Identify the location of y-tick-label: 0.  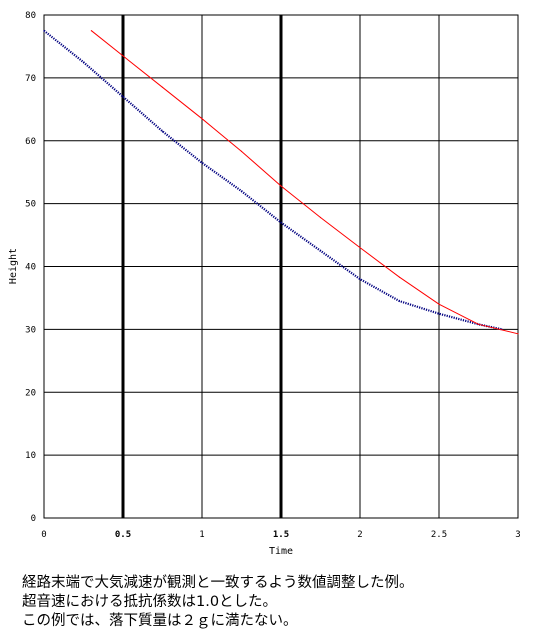
(33, 519).